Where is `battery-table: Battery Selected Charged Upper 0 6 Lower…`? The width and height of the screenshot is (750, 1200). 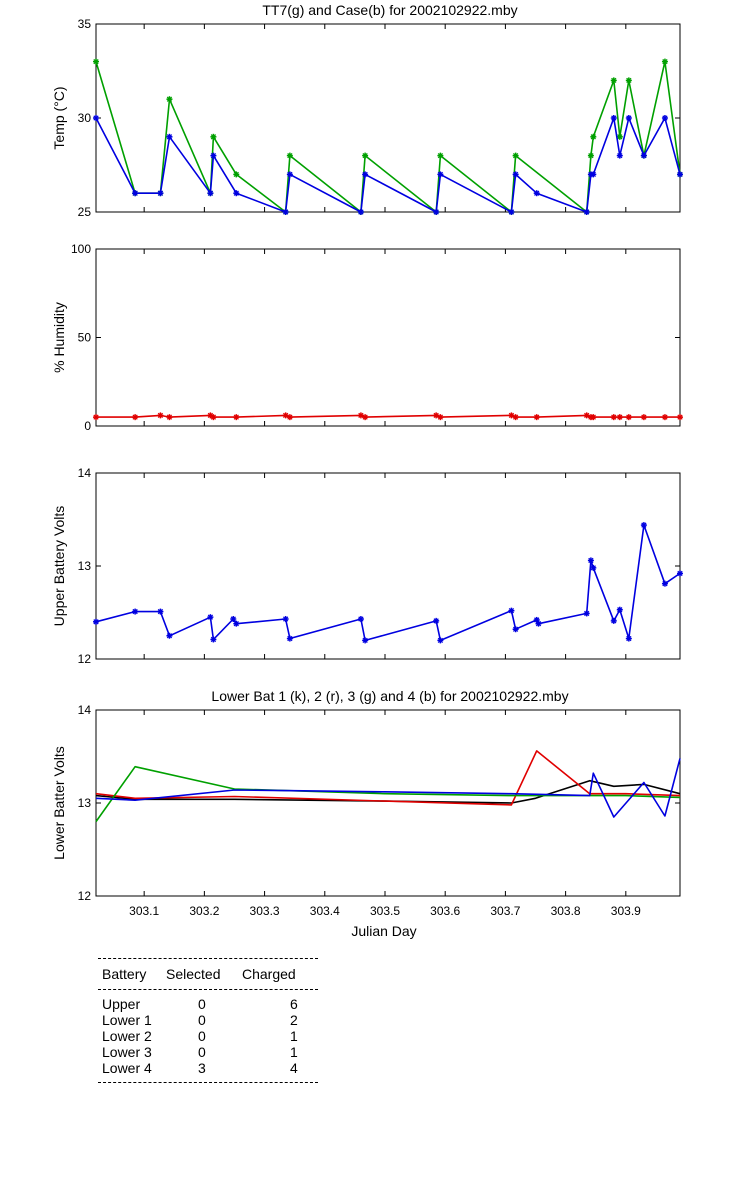
battery-table: Battery Selected Charged Upper 0 6 Lower… is located at coordinates (208, 1020).